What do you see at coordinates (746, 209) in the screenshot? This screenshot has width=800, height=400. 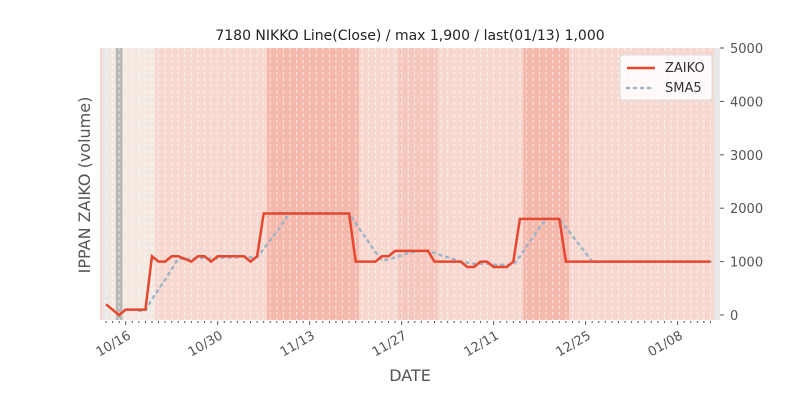 I see `y-tick-label: 2000` at bounding box center [746, 209].